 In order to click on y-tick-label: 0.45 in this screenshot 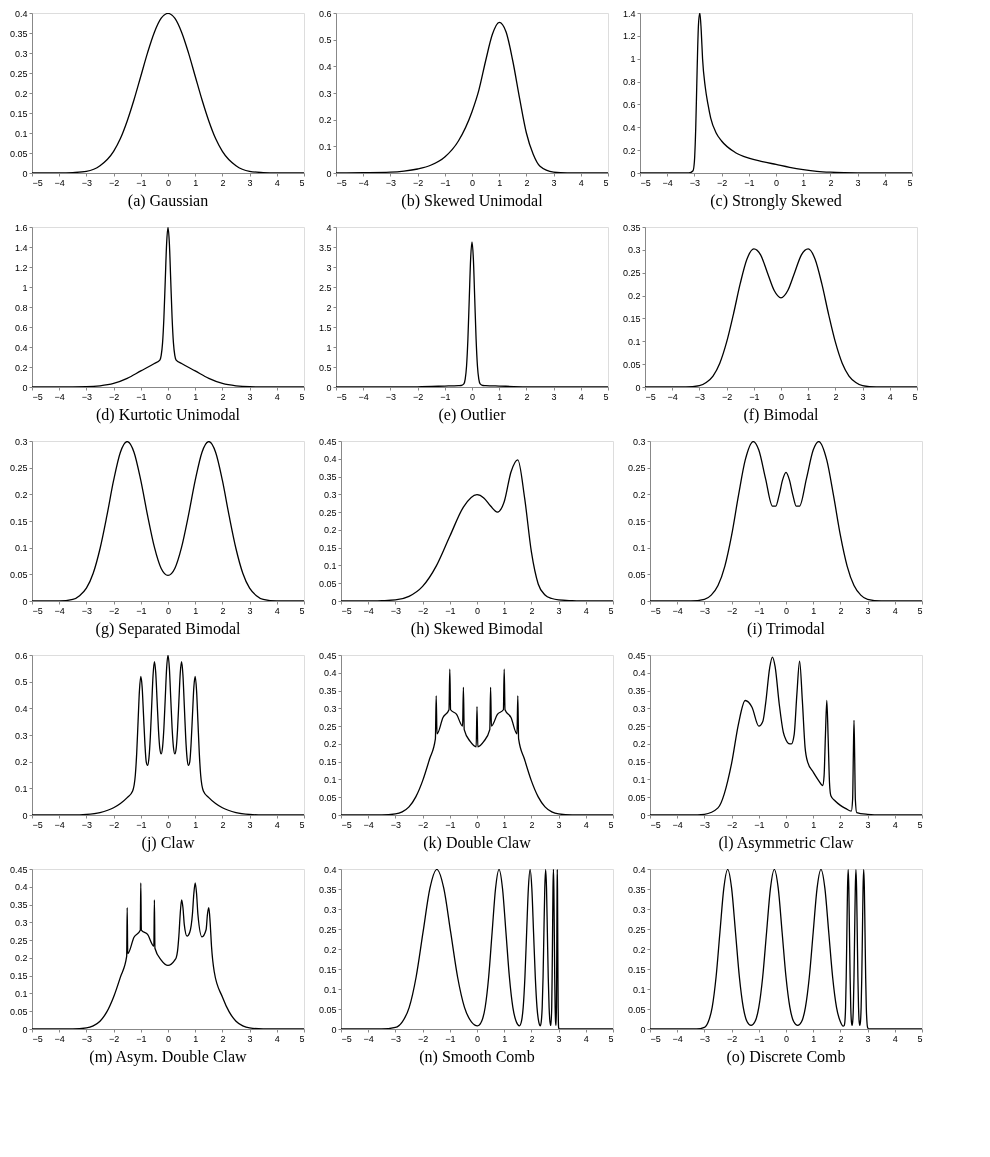, I will do `click(636, 655)`.